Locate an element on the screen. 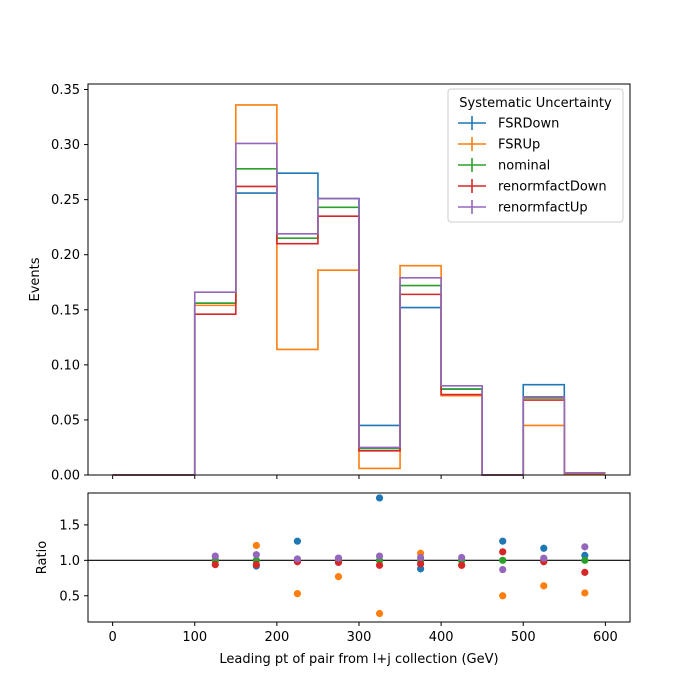  top-ytick-label: 0.00 is located at coordinates (65, 476).